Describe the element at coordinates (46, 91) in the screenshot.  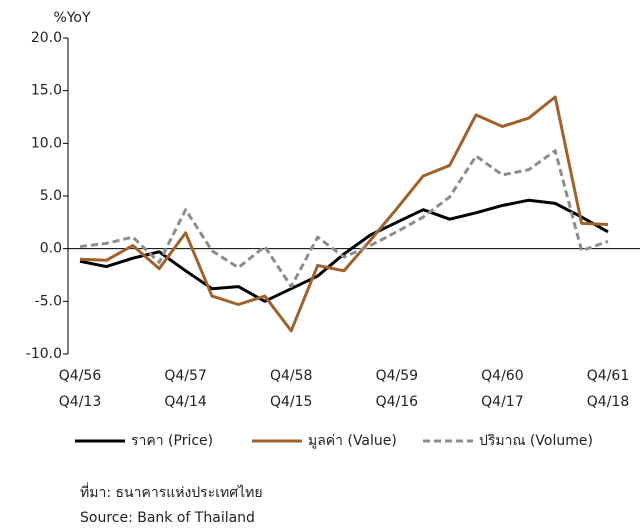
I see `y-tick-label: 15.0` at that location.